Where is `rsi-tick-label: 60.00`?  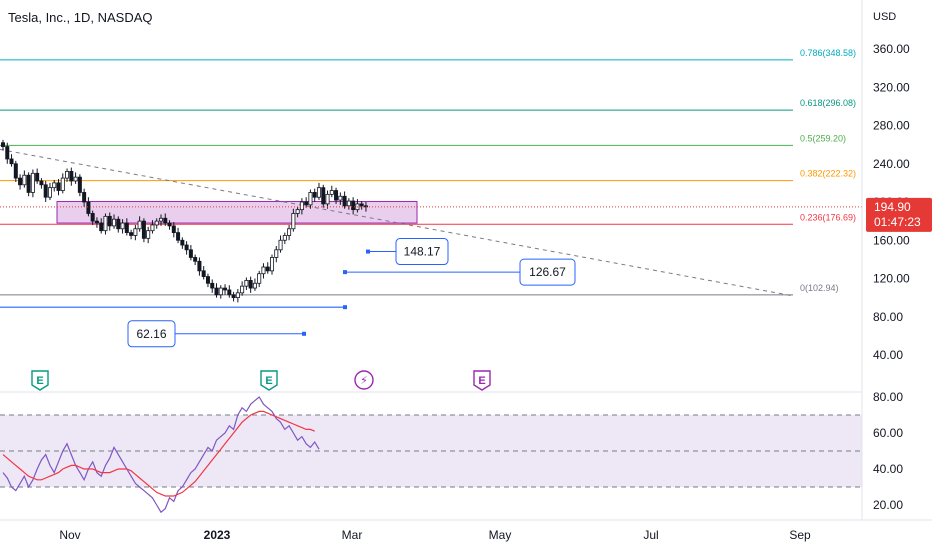
rsi-tick-label: 60.00 is located at coordinates (888, 433).